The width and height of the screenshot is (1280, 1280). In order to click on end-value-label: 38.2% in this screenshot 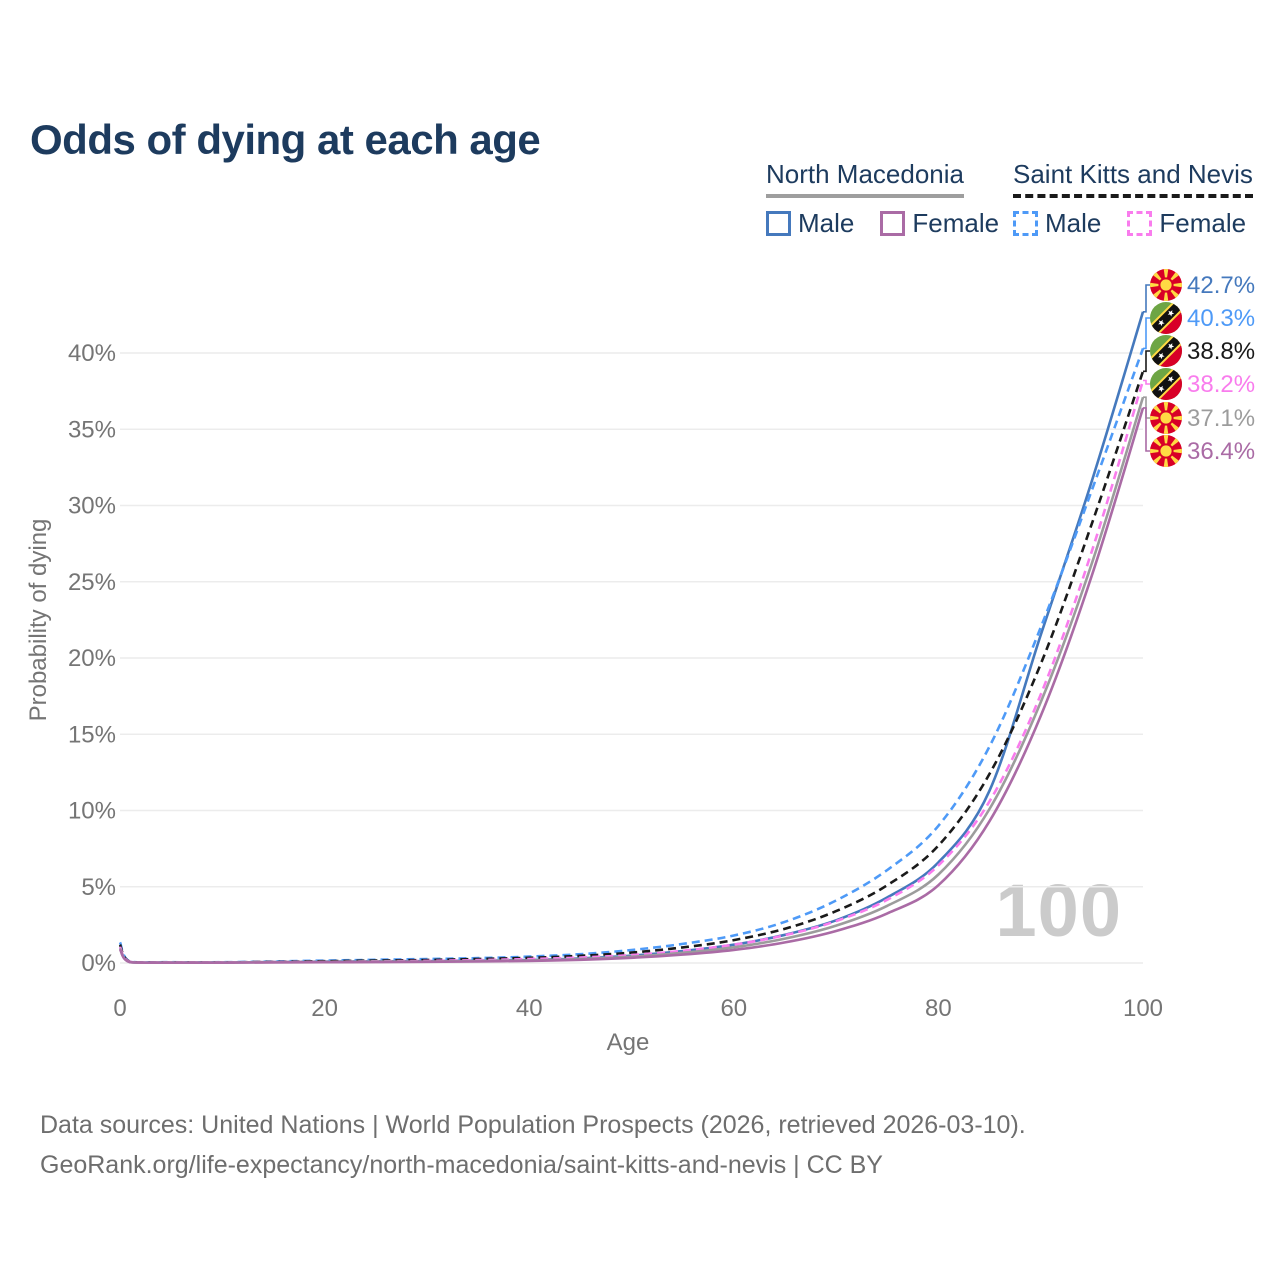, I will do `click(1221, 384)`.